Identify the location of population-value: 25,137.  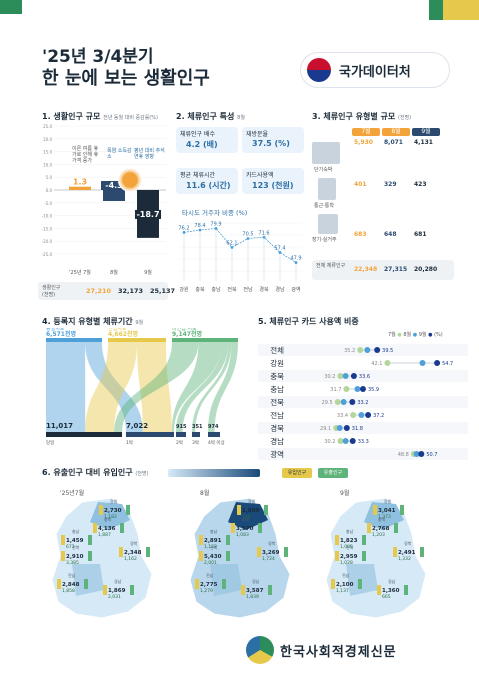
(163, 291).